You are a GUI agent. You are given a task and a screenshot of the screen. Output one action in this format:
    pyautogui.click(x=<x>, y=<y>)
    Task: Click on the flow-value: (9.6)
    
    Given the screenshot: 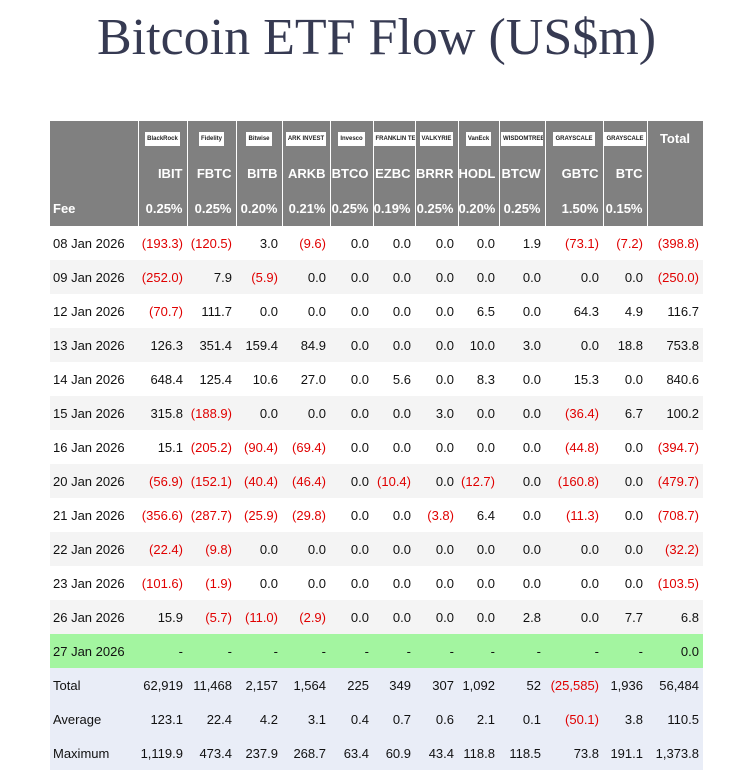 What is the action you would take?
    pyautogui.click(x=312, y=243)
    